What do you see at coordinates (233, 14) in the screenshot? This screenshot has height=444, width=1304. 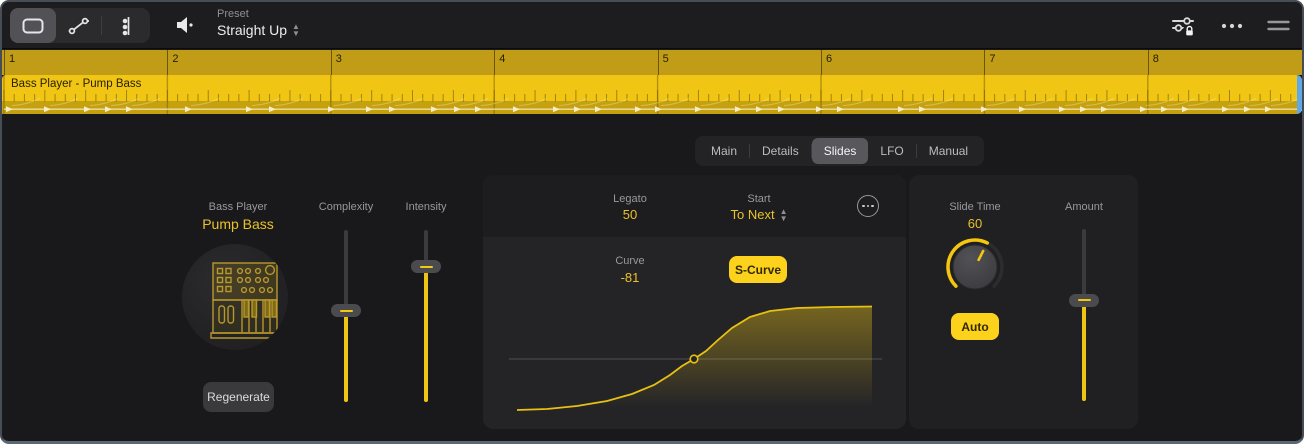 I see `preset-label: Preset` at bounding box center [233, 14].